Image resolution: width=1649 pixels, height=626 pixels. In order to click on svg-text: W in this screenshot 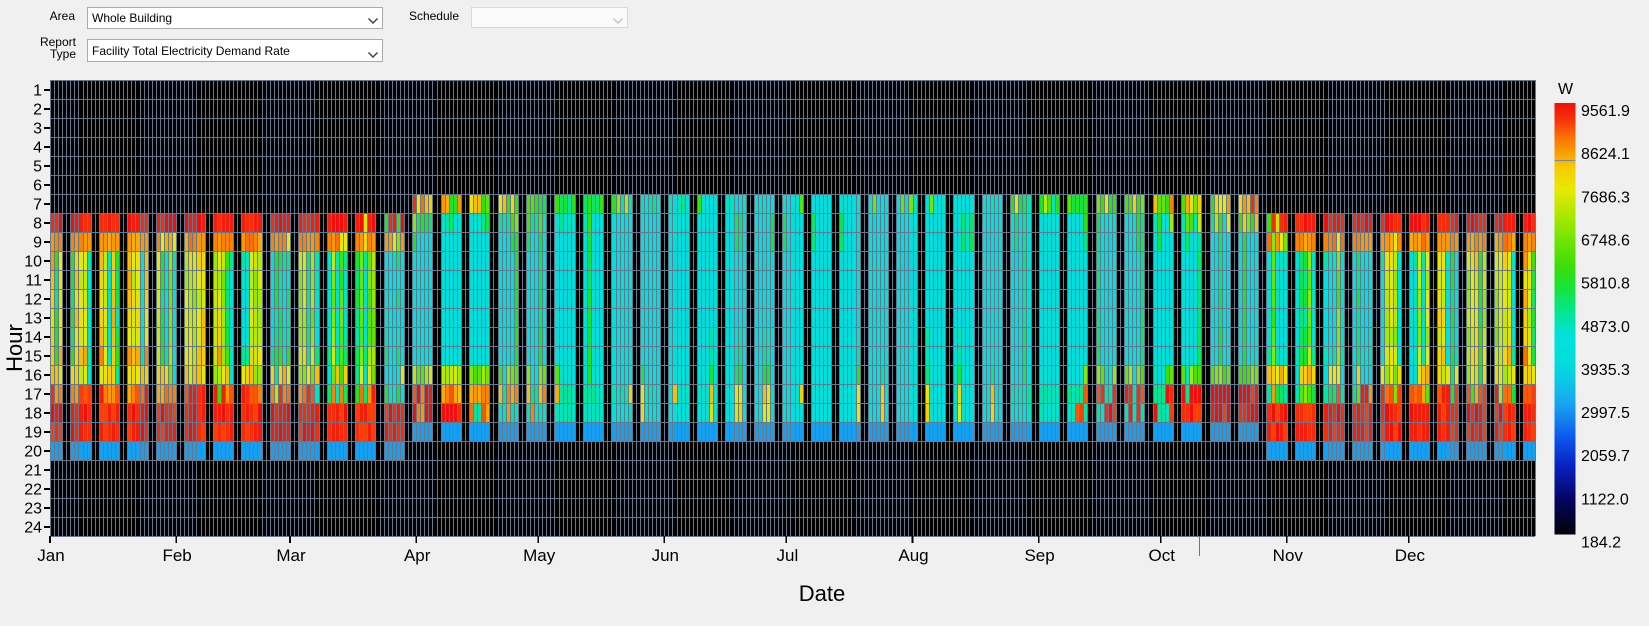, I will do `click(1566, 89)`.